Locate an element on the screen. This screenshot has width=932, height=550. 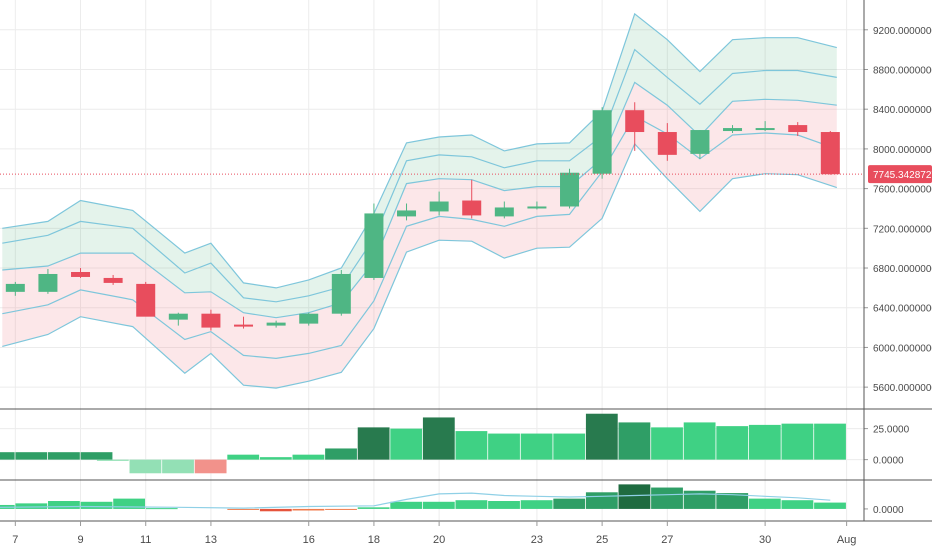
last-price-label: 7745.34287275 is located at coordinates (902, 175).